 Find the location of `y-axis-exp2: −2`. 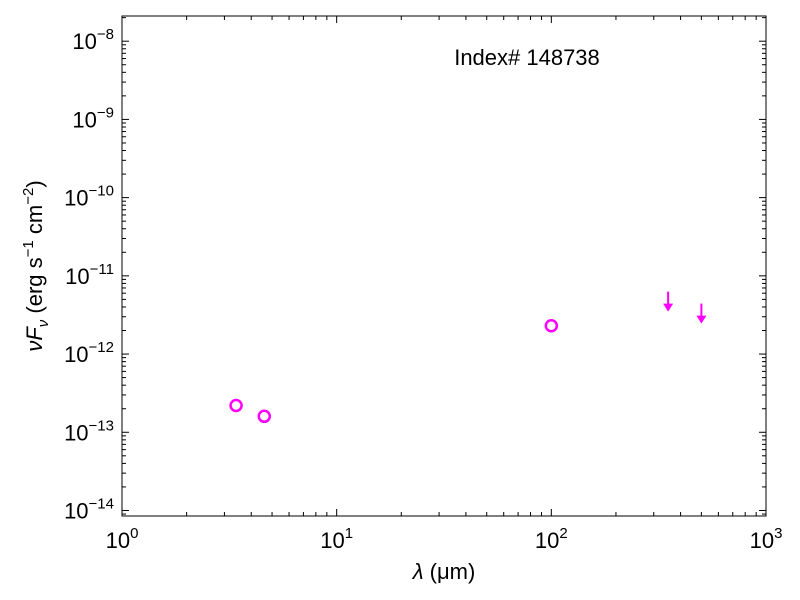

y-axis-exp2: −2 is located at coordinates (28, 196).